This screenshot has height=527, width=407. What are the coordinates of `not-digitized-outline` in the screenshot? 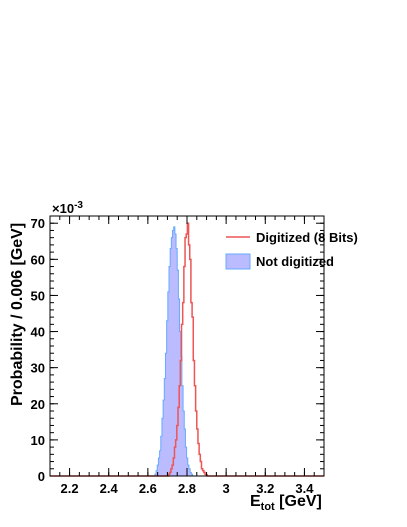 It's located at (173, 351).